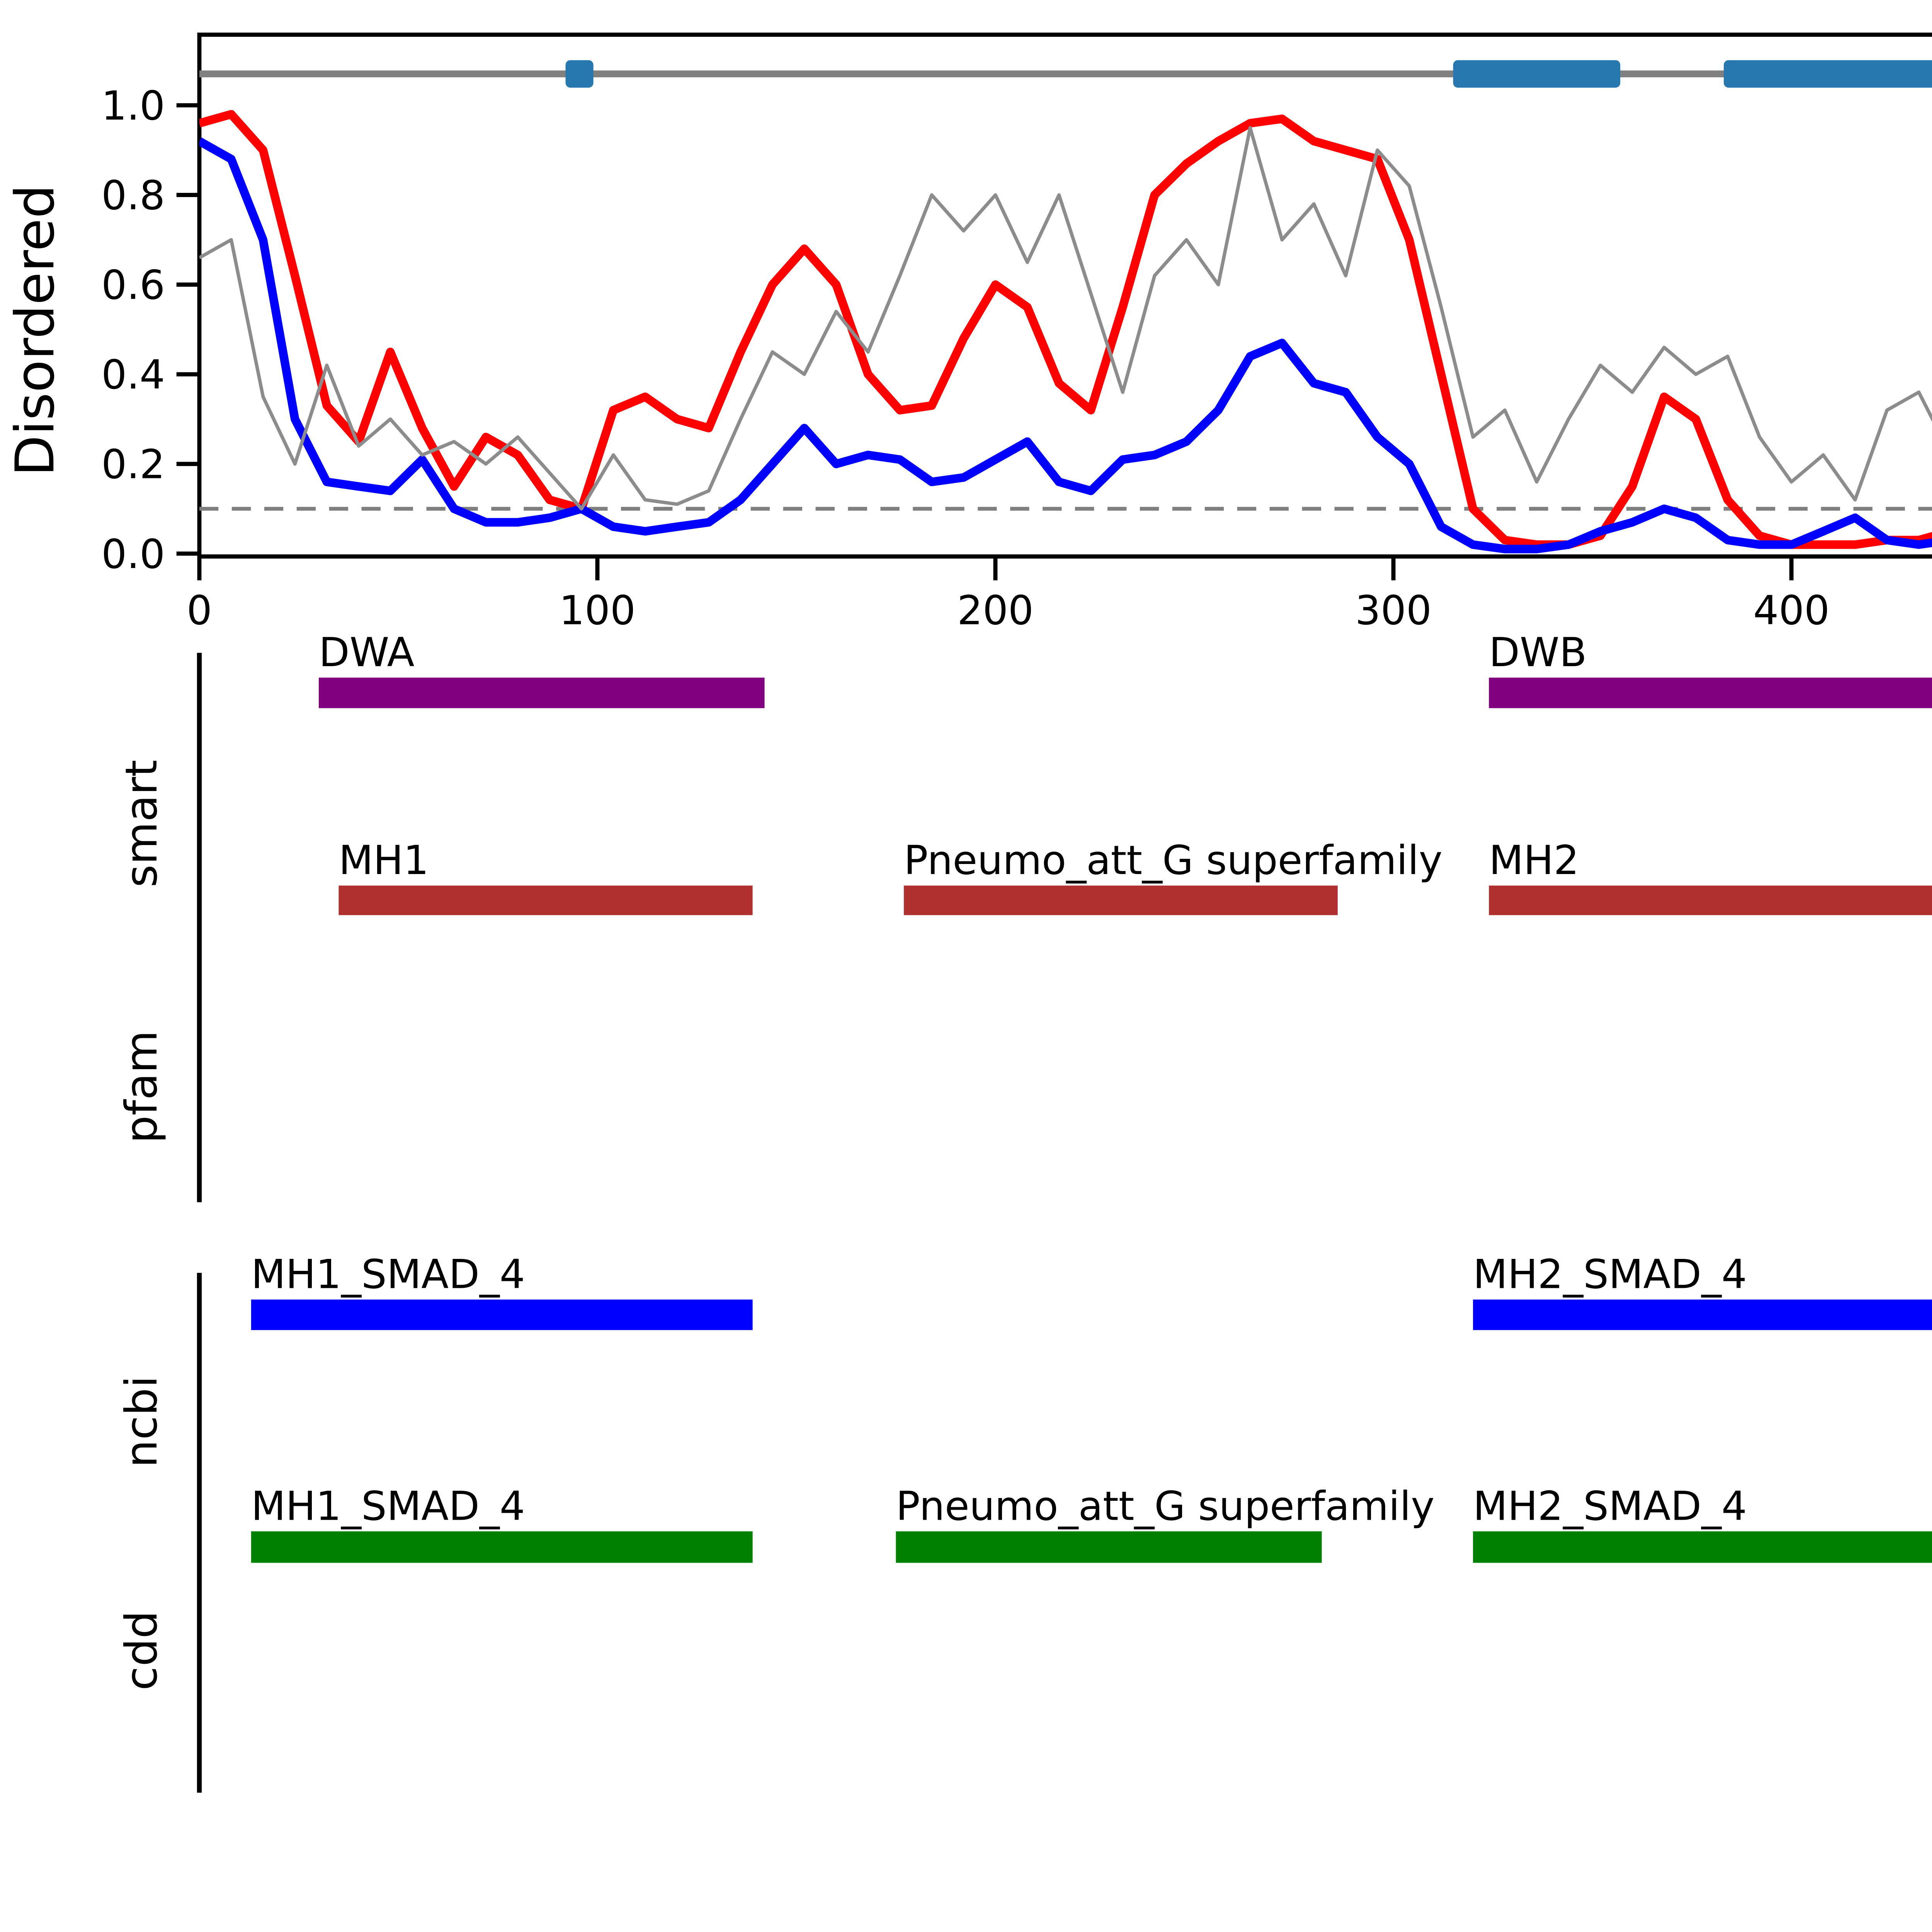 This screenshot has width=1932, height=1932. I want to click on domain-label-smart-DWB: DWB, so click(1538, 652).